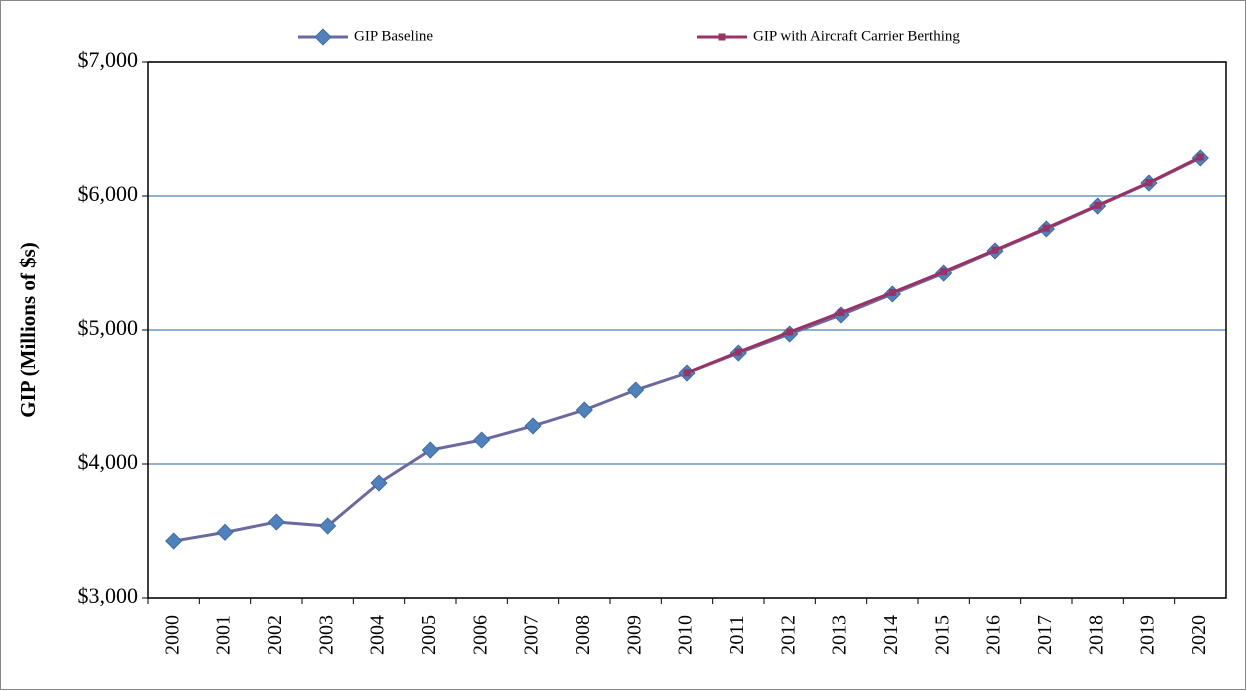 This screenshot has width=1247, height=691. What do you see at coordinates (1148, 635) in the screenshot?
I see `x-tick-label: 2019` at bounding box center [1148, 635].